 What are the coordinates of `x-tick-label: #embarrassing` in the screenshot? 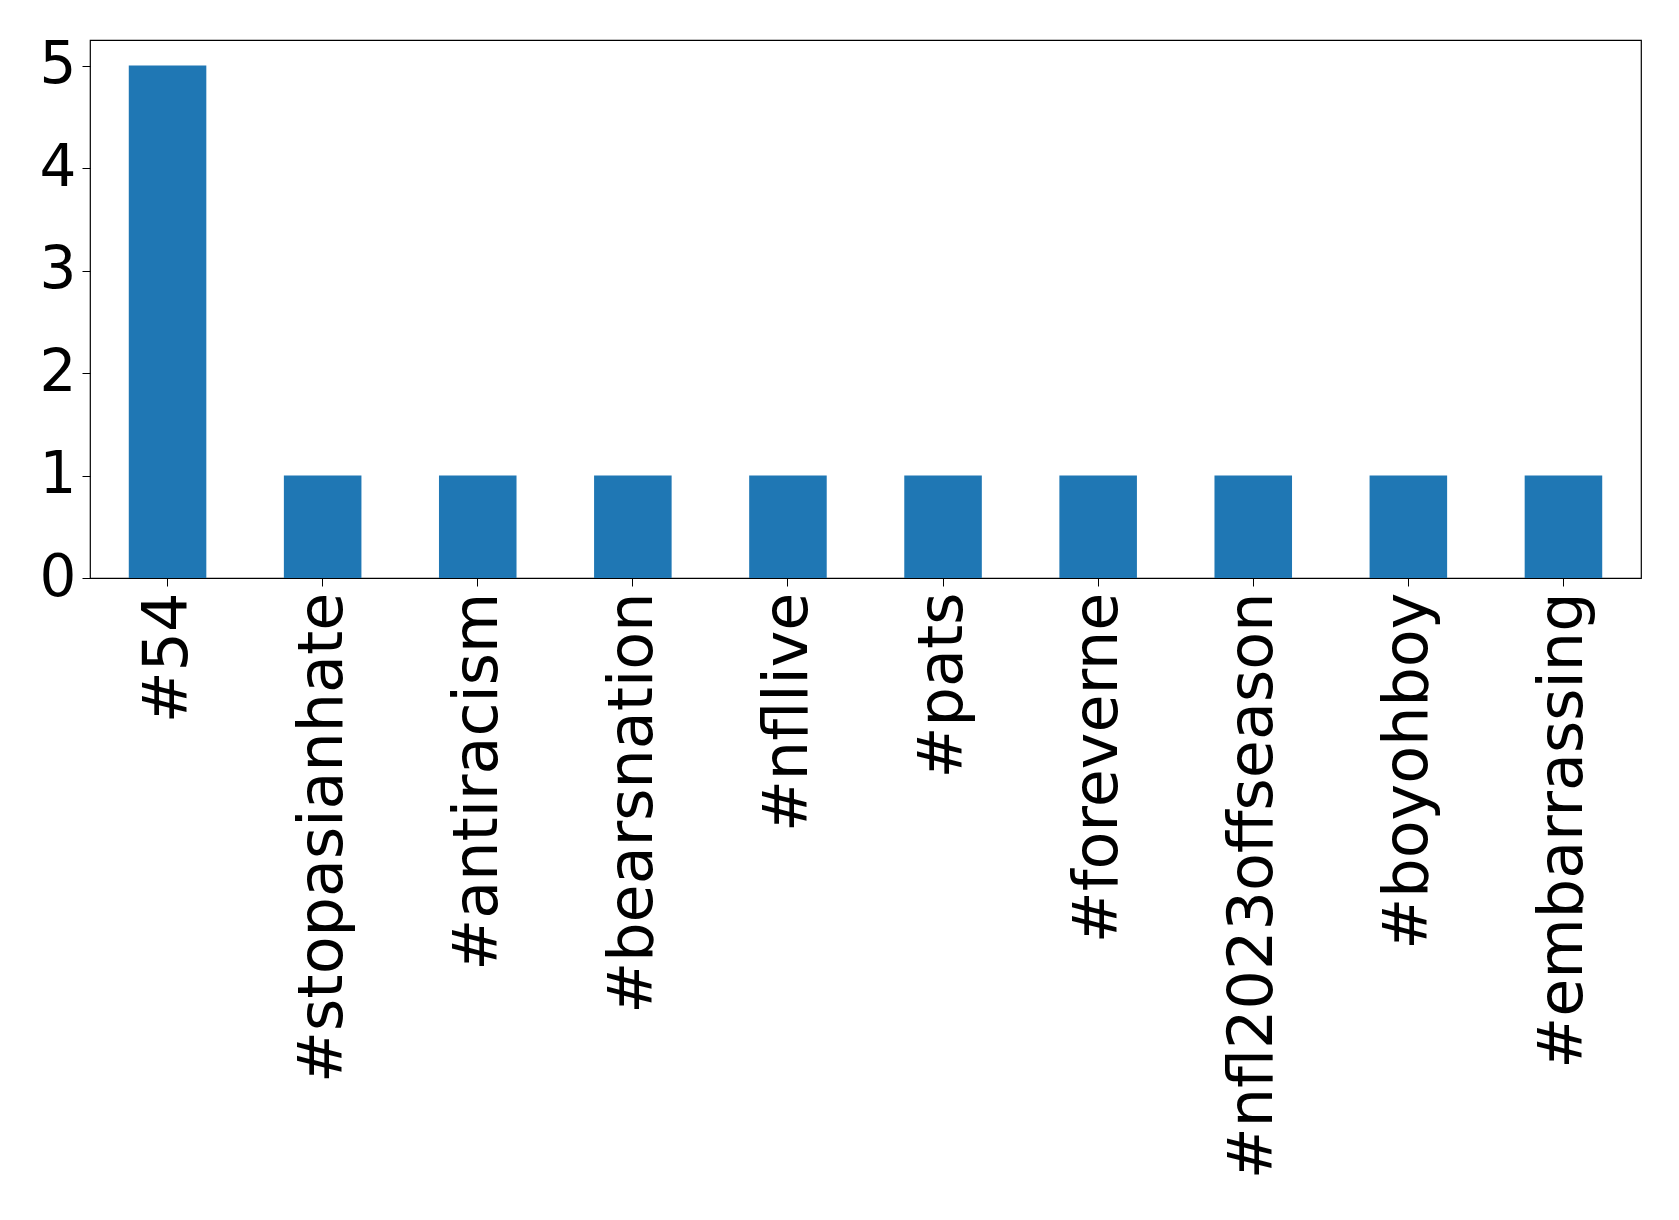 It's located at (1561, 830).